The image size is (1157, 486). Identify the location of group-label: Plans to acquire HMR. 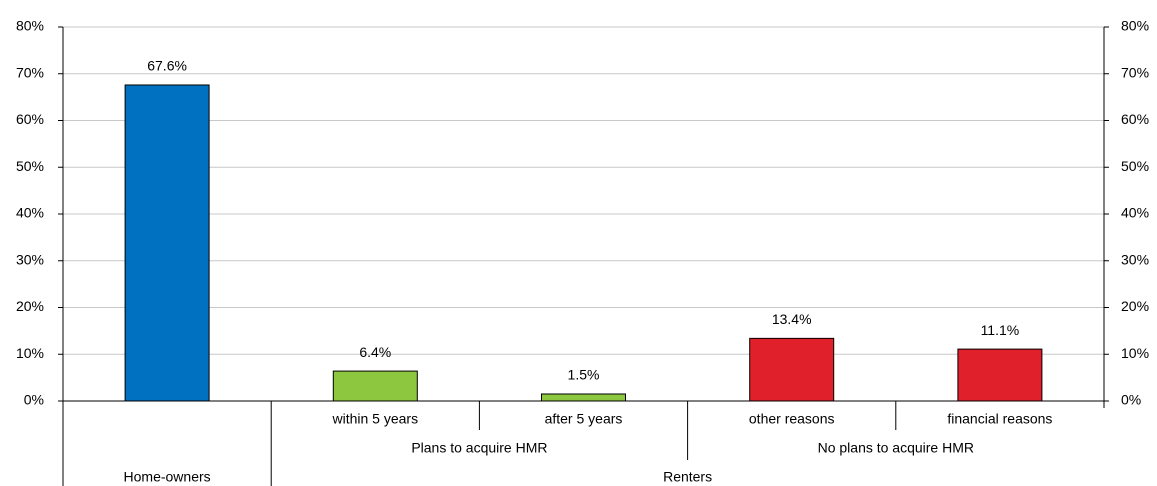
(479, 448).